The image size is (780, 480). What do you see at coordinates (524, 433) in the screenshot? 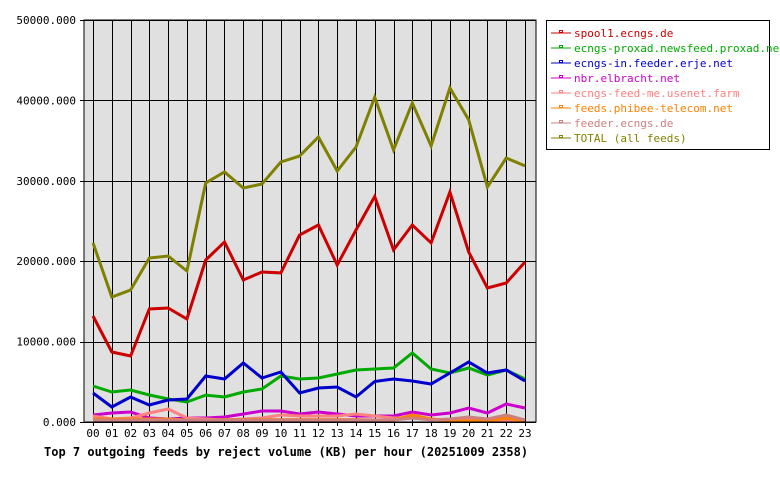
I see `x-tick-label: 23` at bounding box center [524, 433].